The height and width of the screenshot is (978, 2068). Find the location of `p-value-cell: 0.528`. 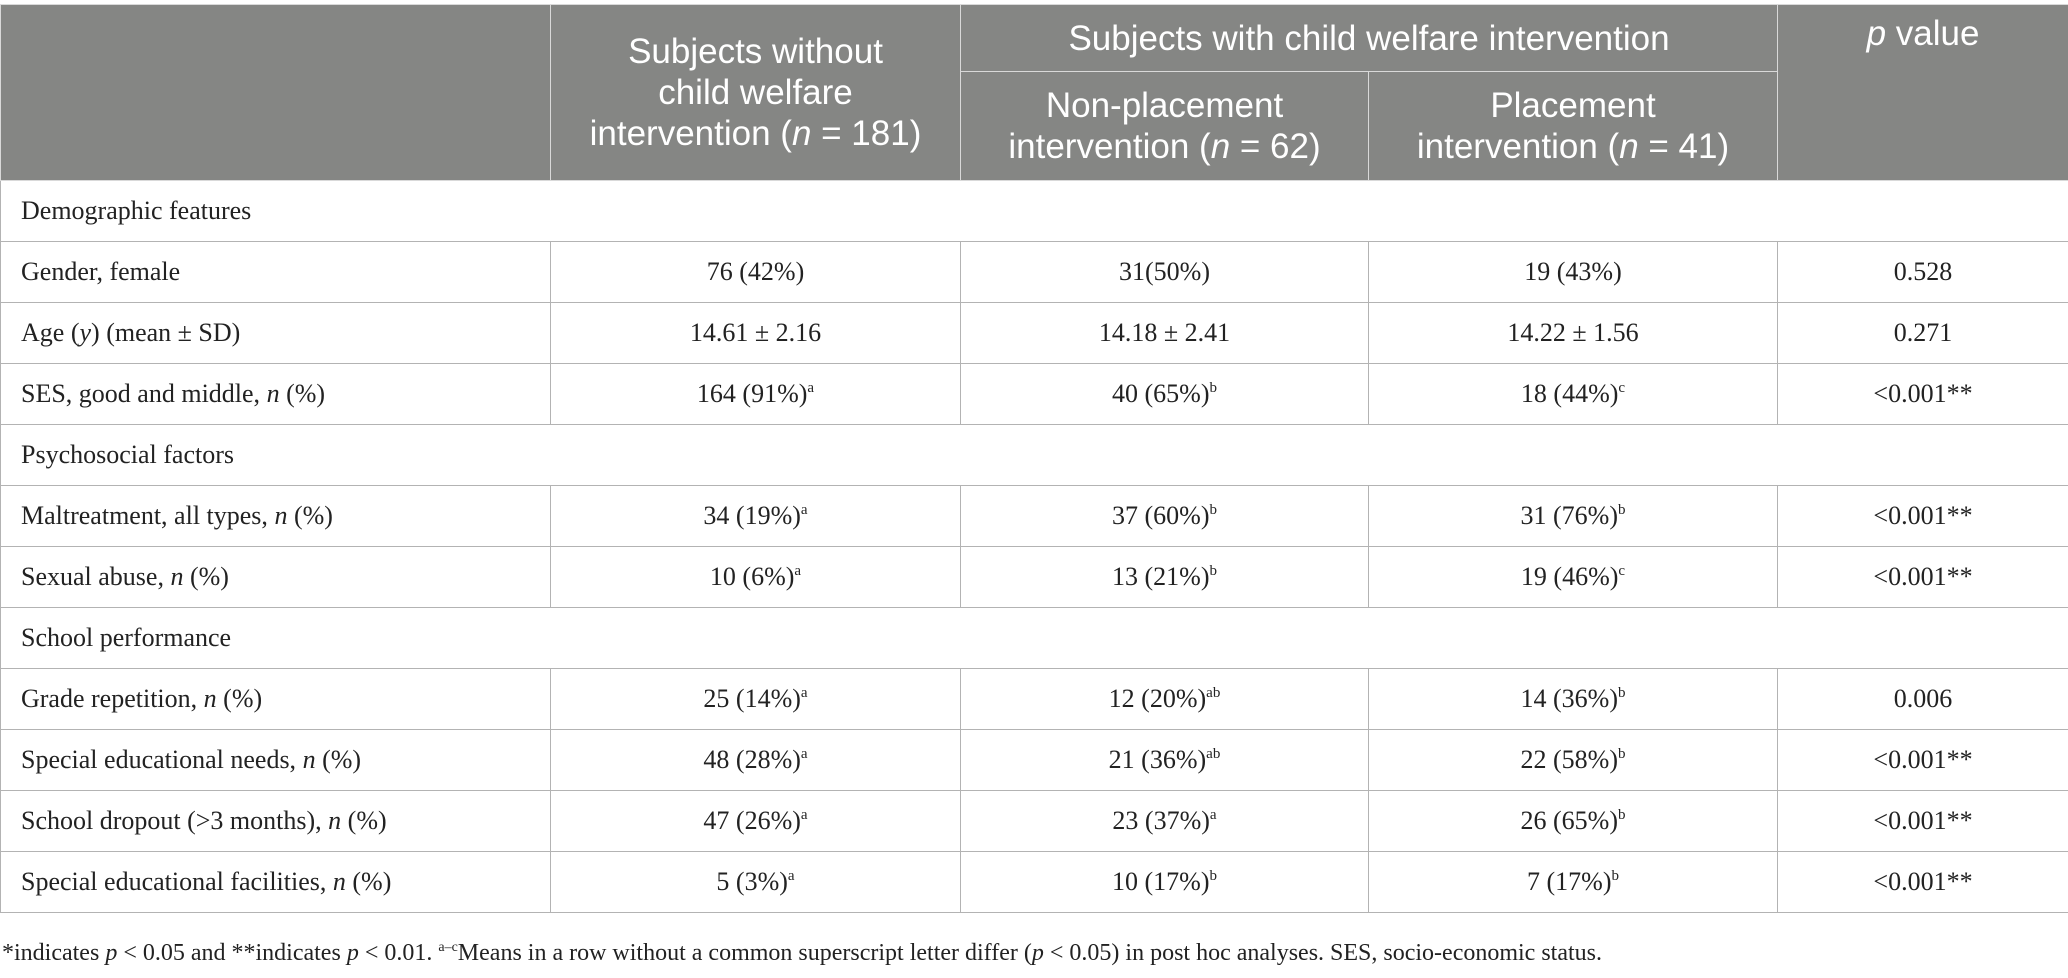

p-value-cell: 0.528 is located at coordinates (1922, 272).